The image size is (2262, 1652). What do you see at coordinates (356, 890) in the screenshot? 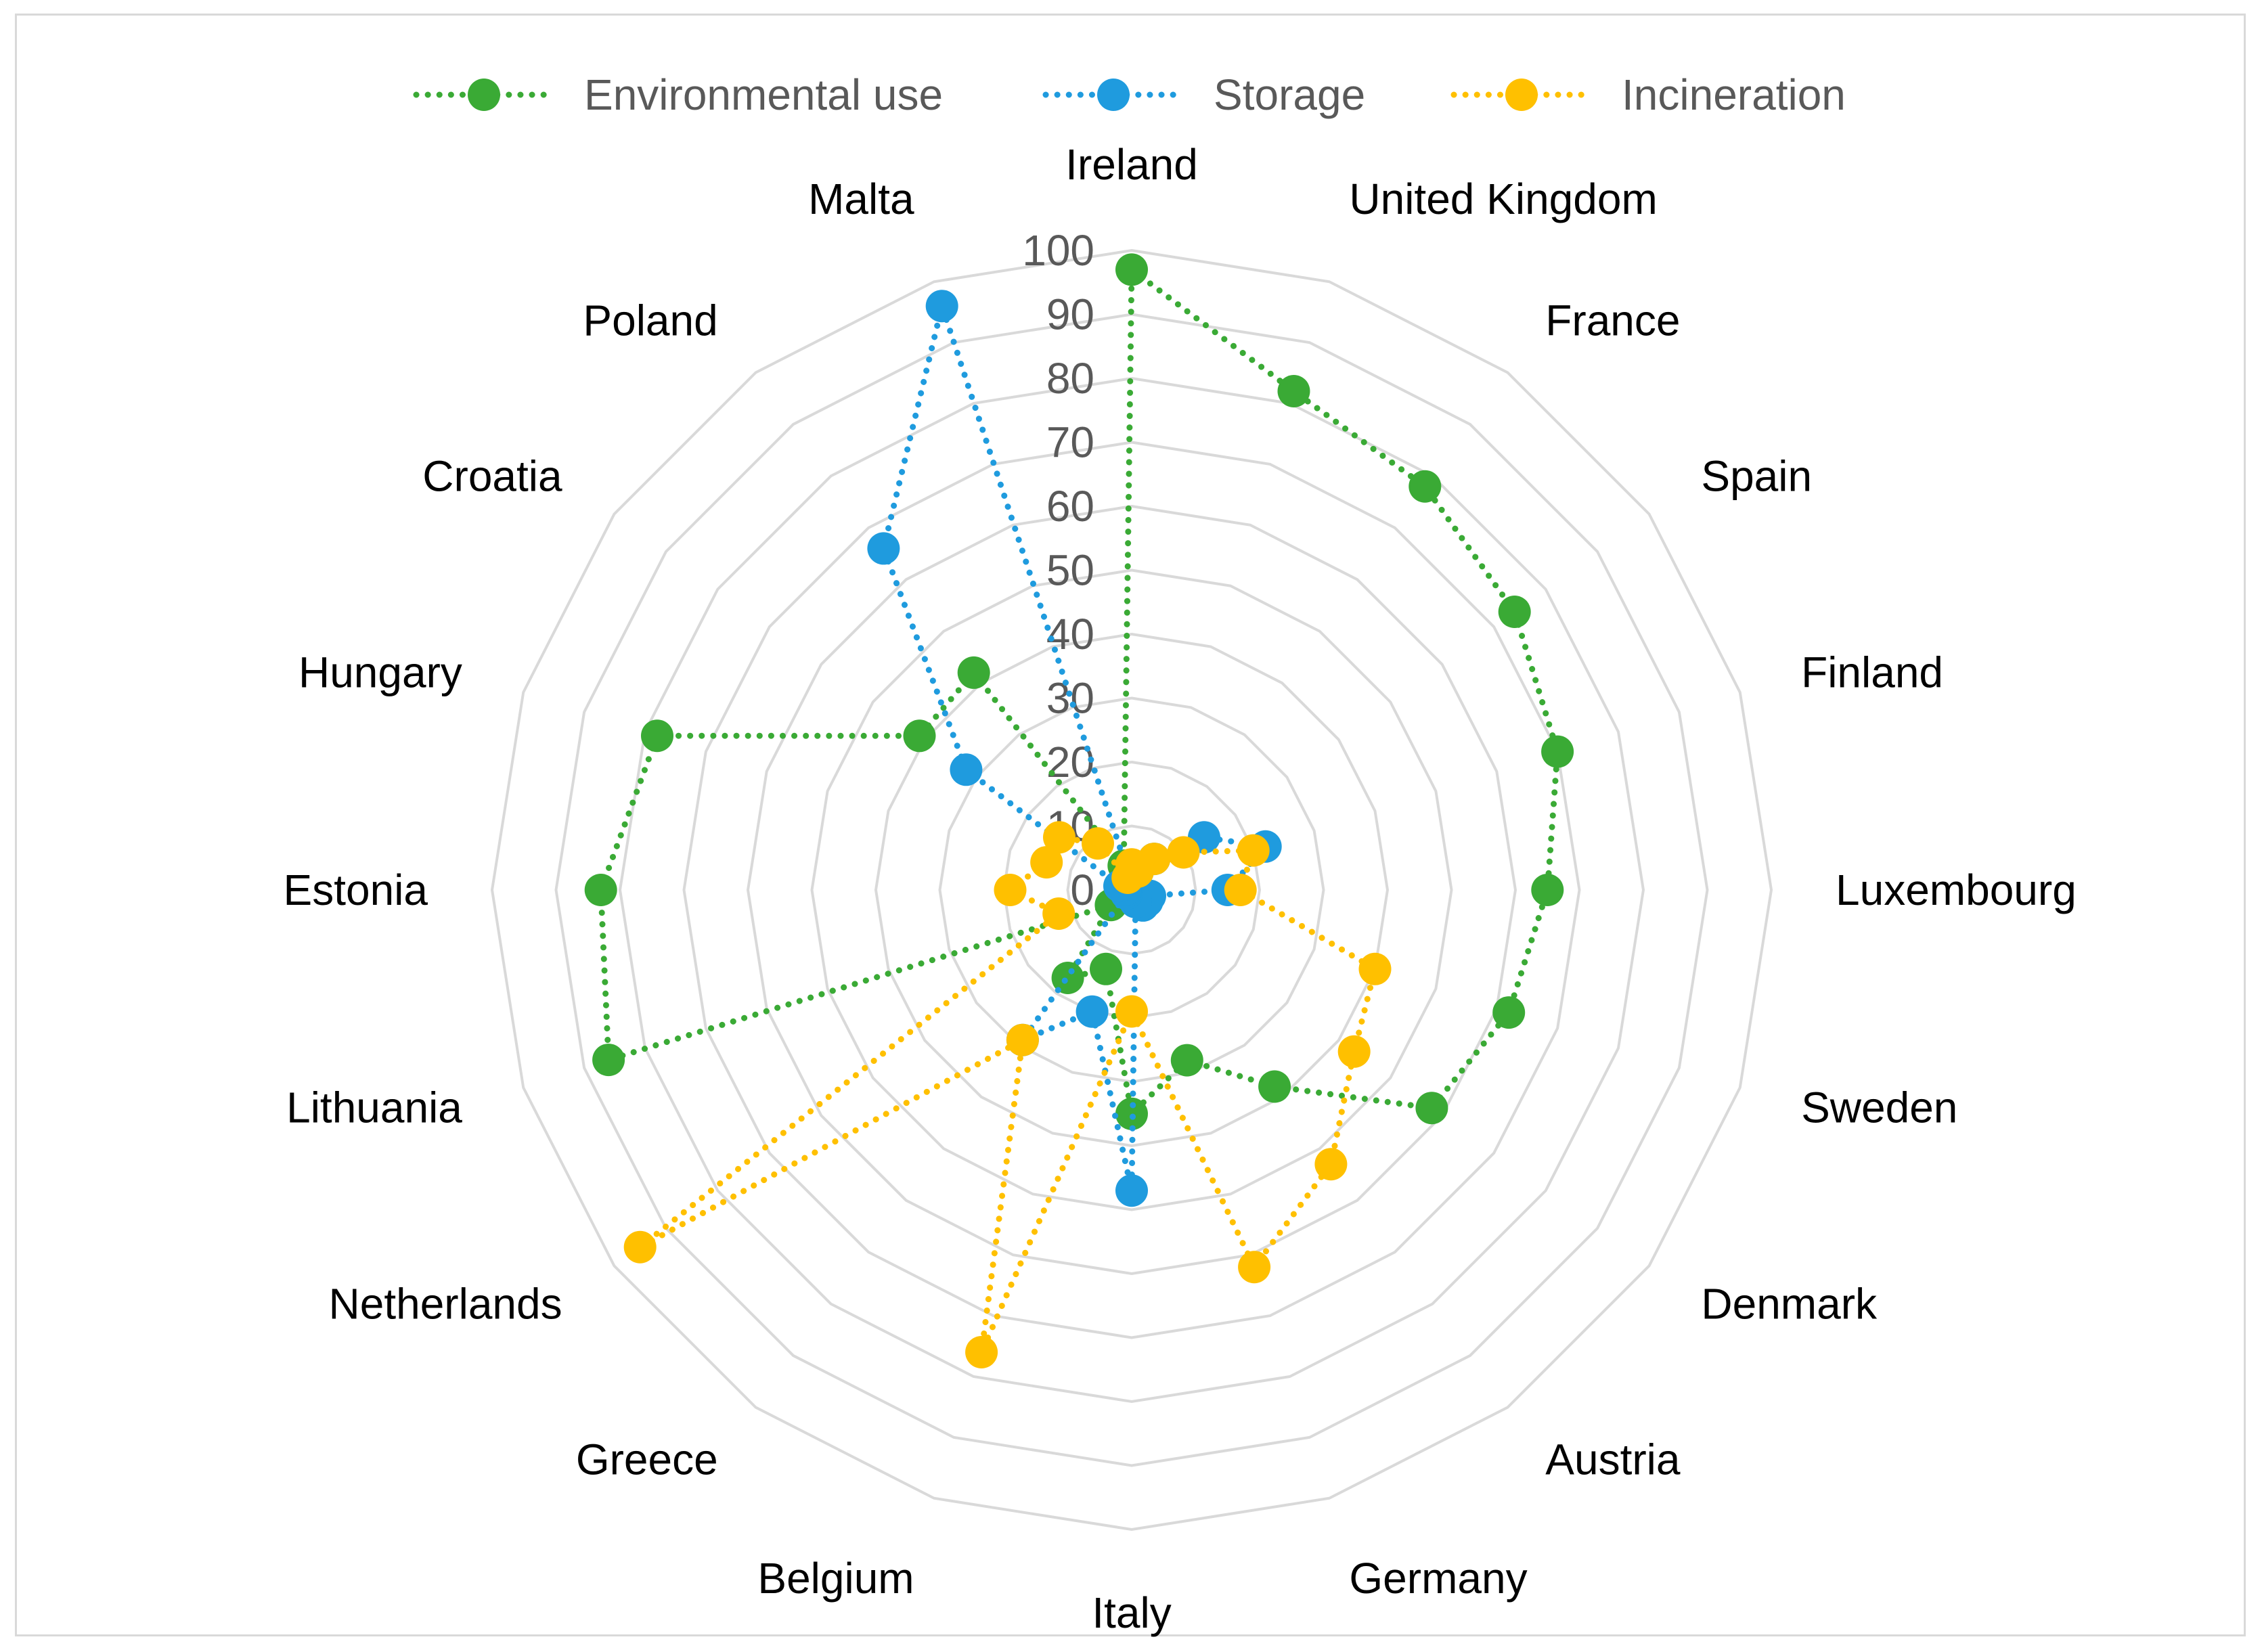
I see `category-label-estonia: Estonia` at bounding box center [356, 890].